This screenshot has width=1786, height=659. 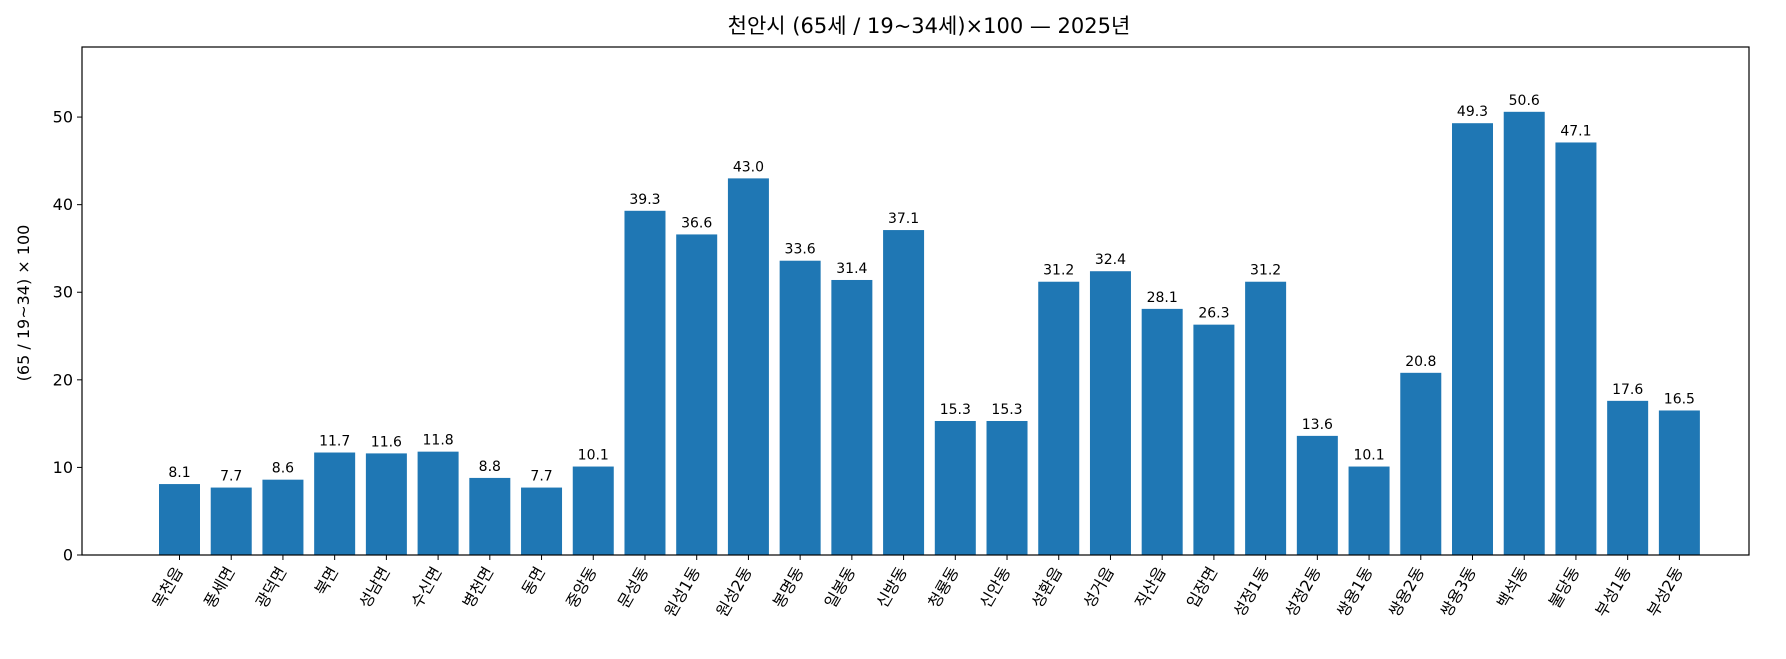 What do you see at coordinates (334, 442) in the screenshot?
I see `bar-value-label: 11.7` at bounding box center [334, 442].